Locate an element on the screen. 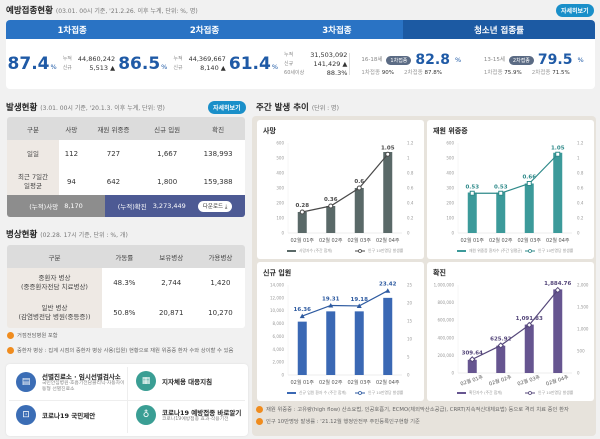 The width and height of the screenshot is (600, 439). y-tick-left: 14,000 is located at coordinates (277, 285).